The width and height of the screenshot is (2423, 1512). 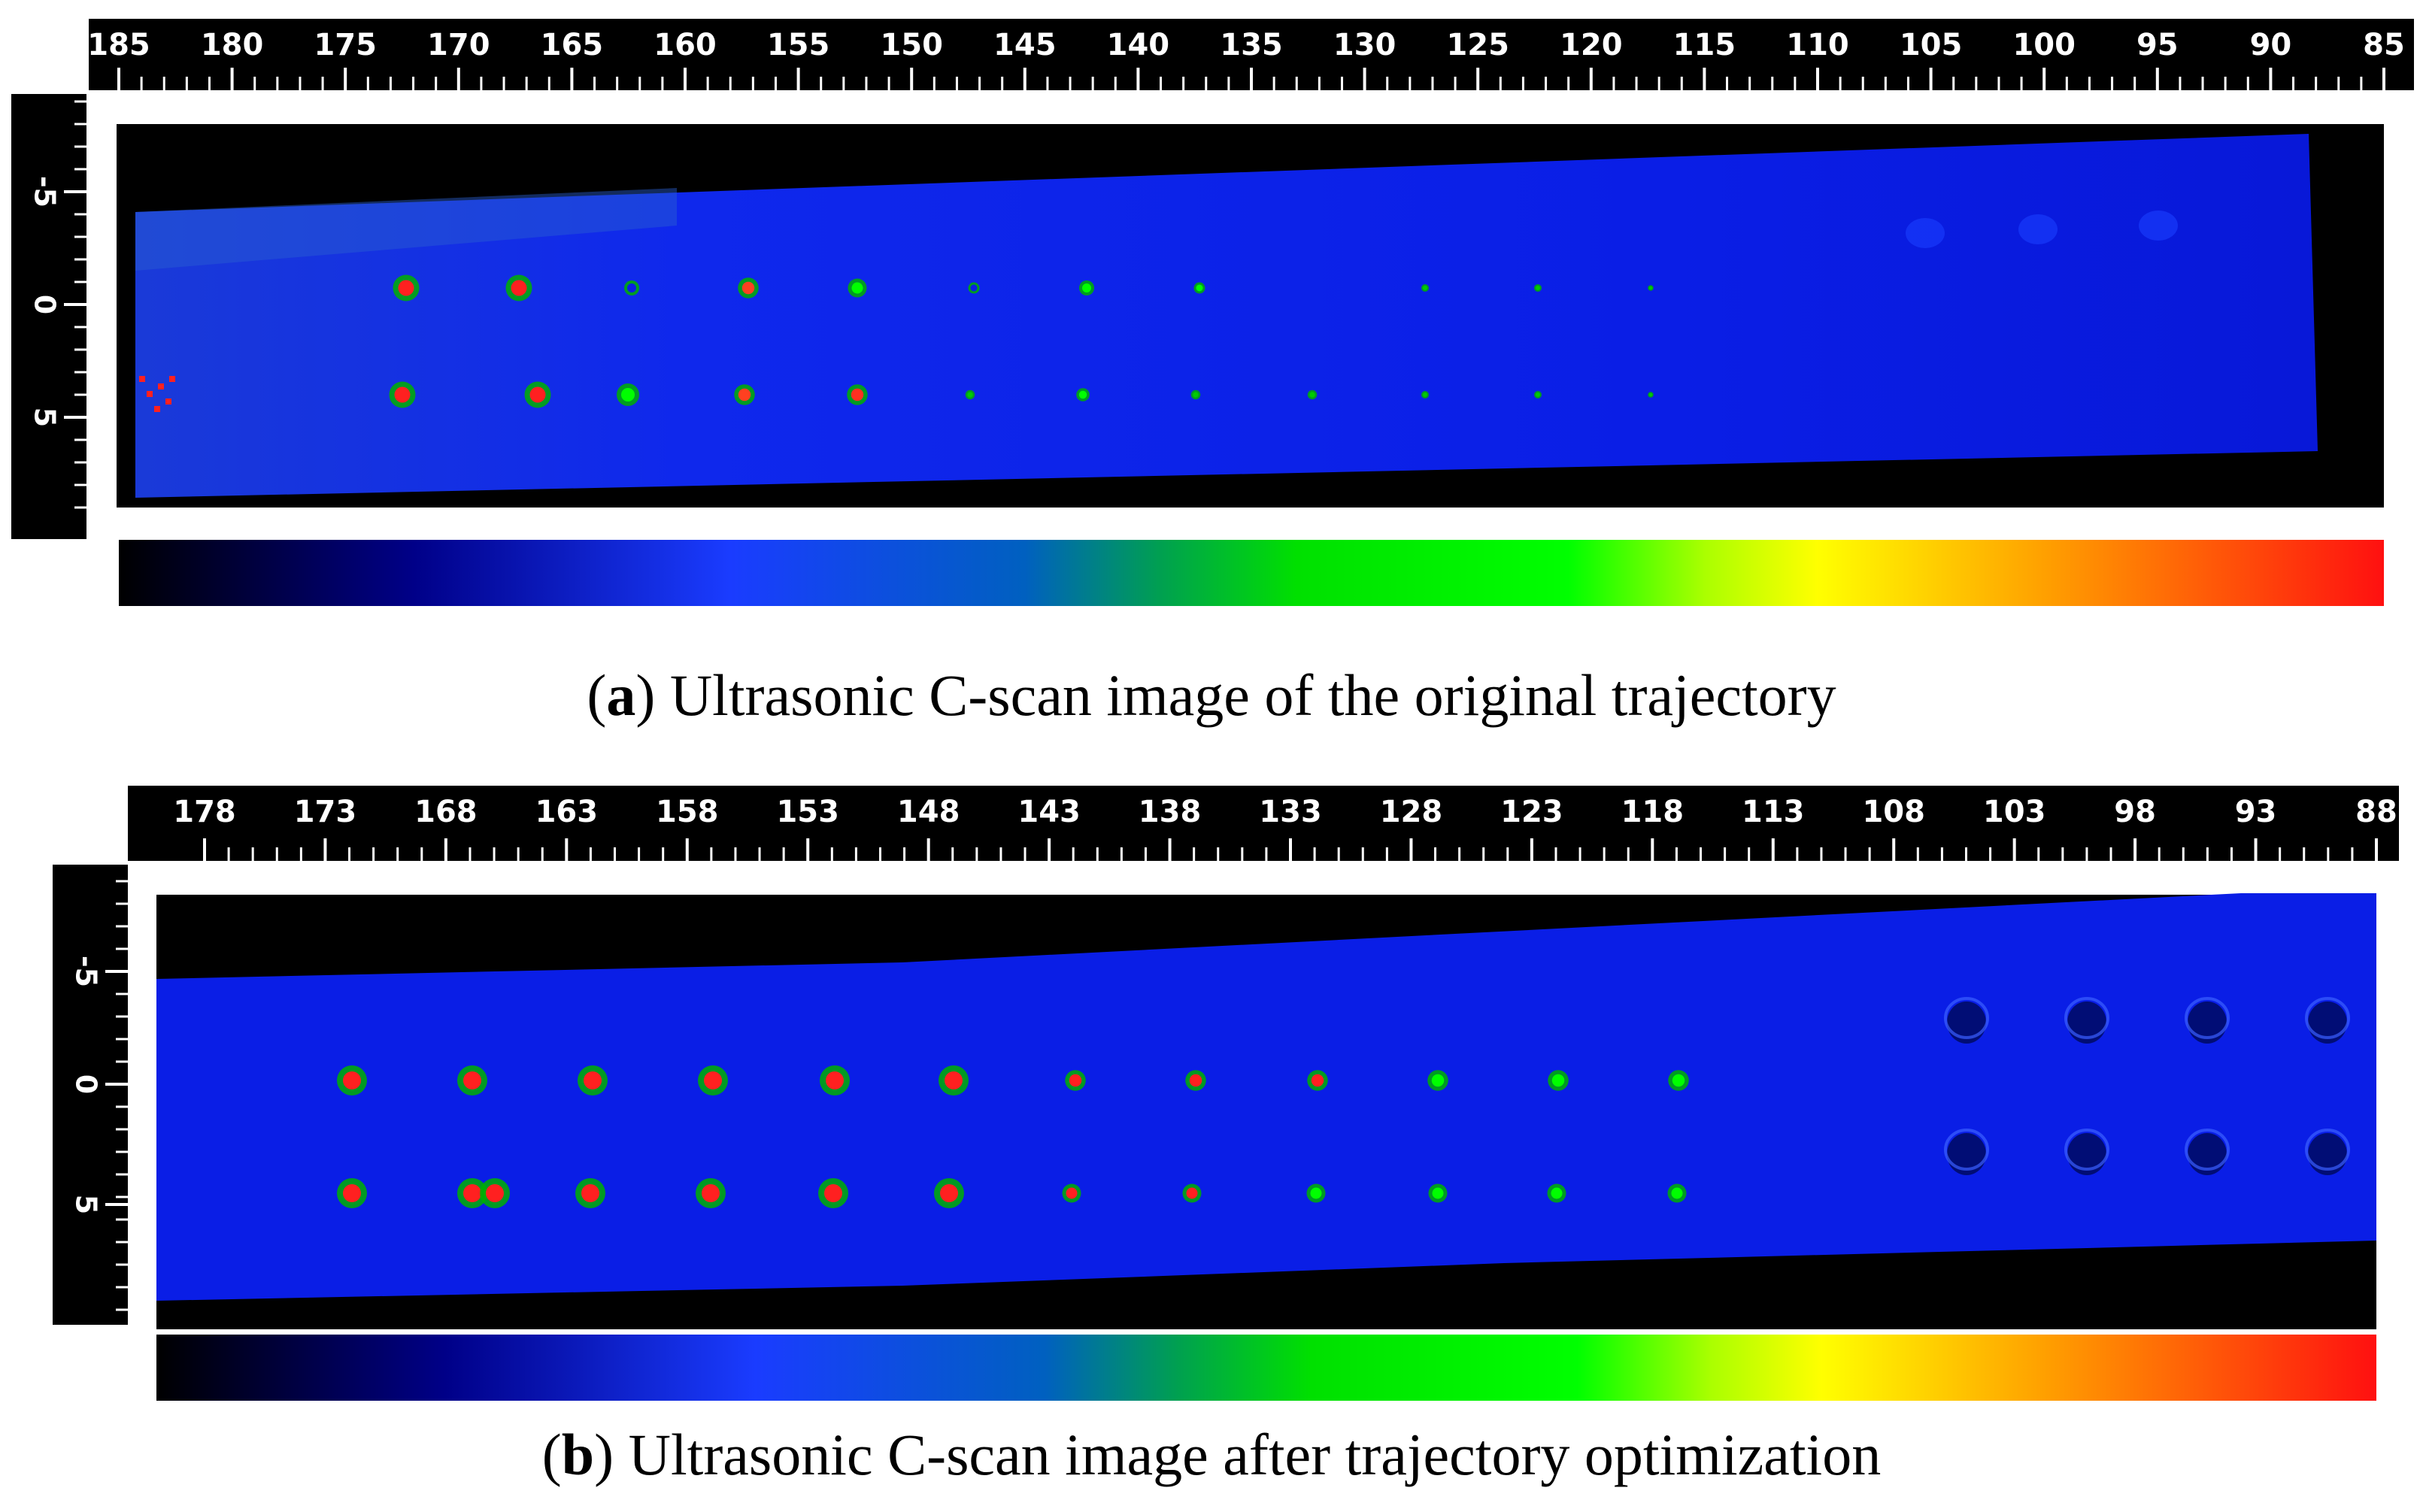 What do you see at coordinates (621, 695) in the screenshot?
I see `caption-letter: a` at bounding box center [621, 695].